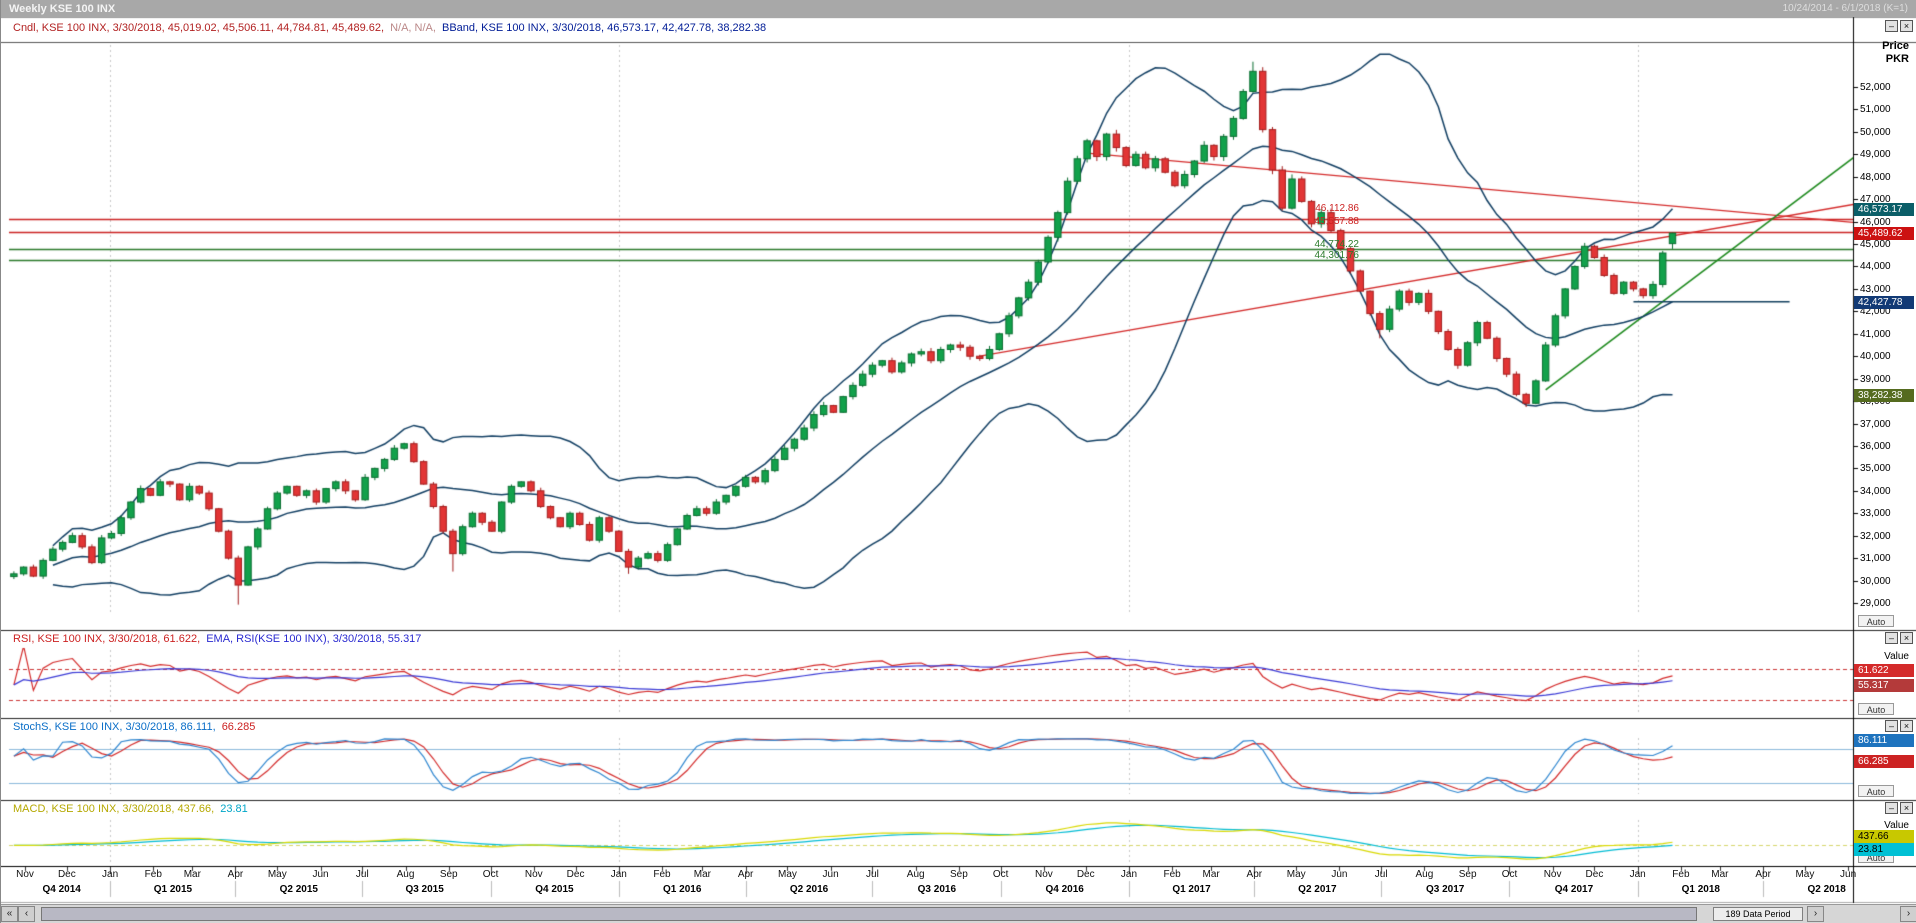 This screenshot has height=923, width=1916. I want to click on macd-signal-readout: 23.81, so click(234, 809).